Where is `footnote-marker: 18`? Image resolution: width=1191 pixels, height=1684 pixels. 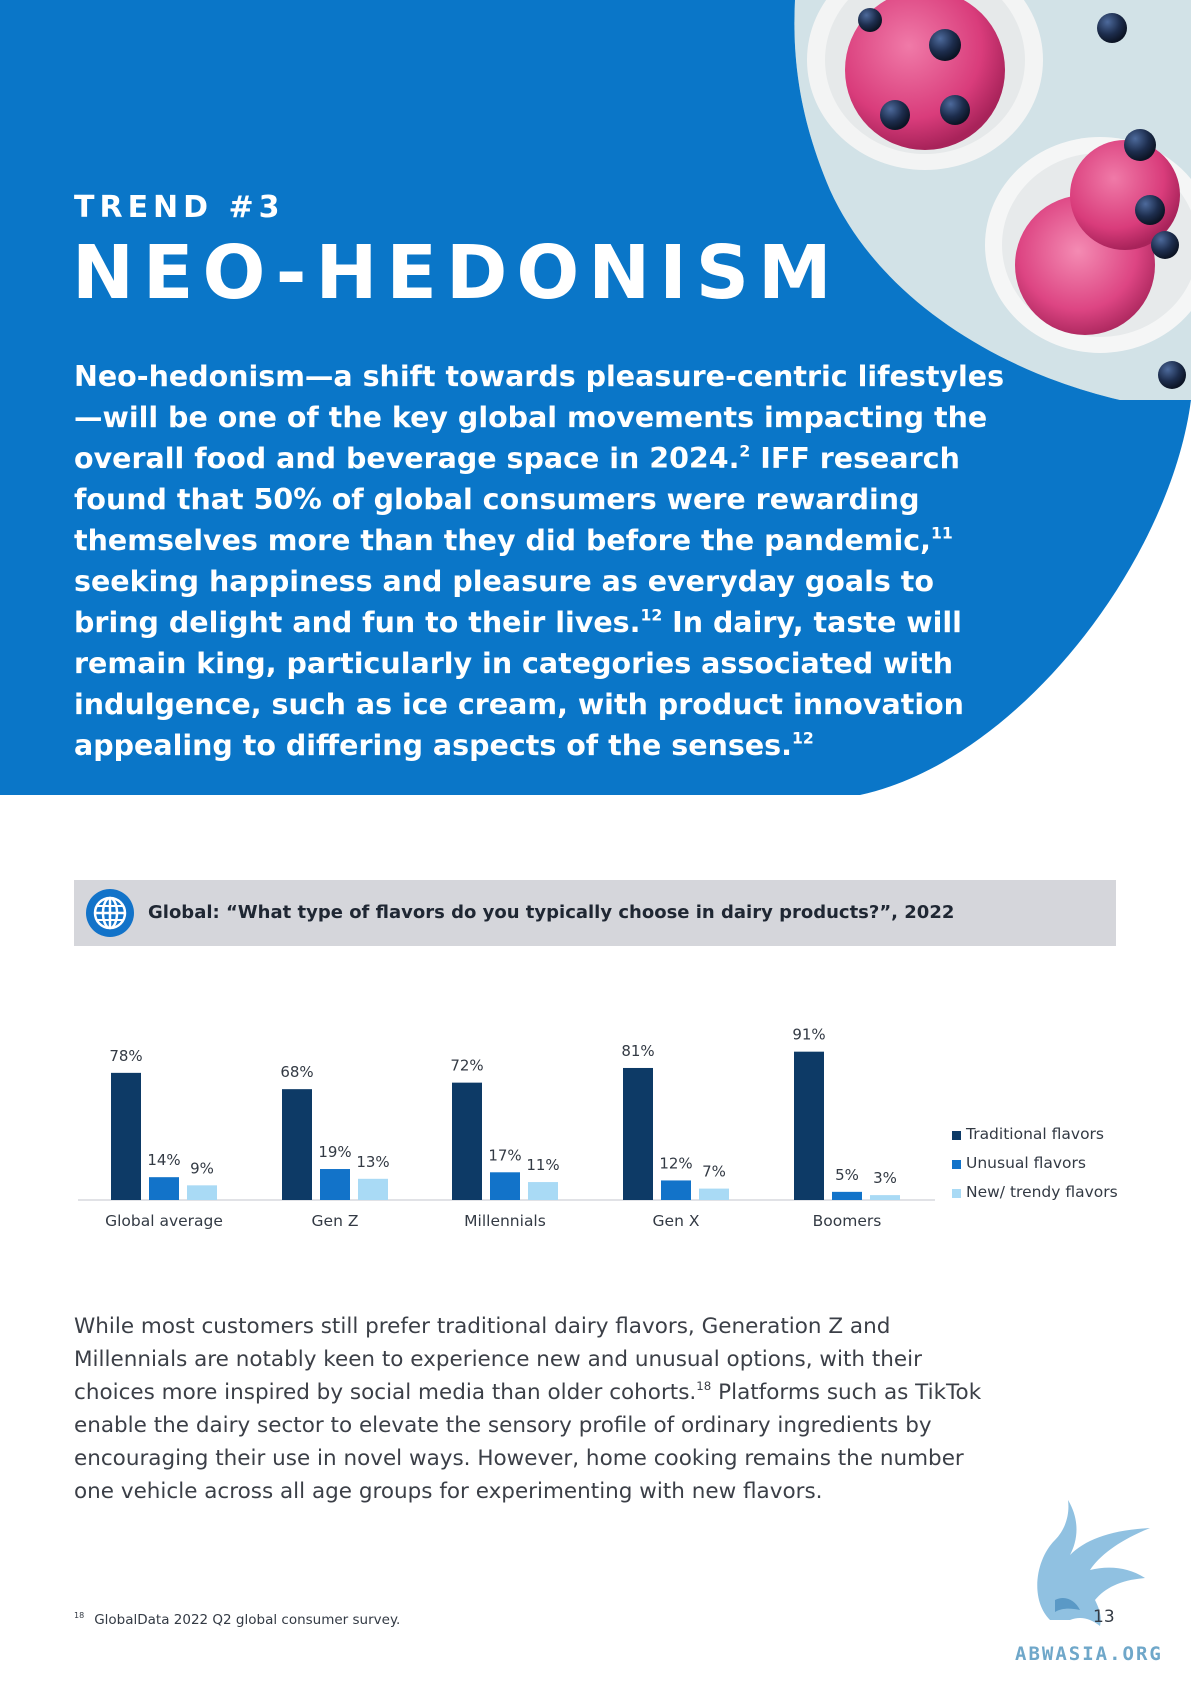 footnote-marker: 18 is located at coordinates (79, 1615).